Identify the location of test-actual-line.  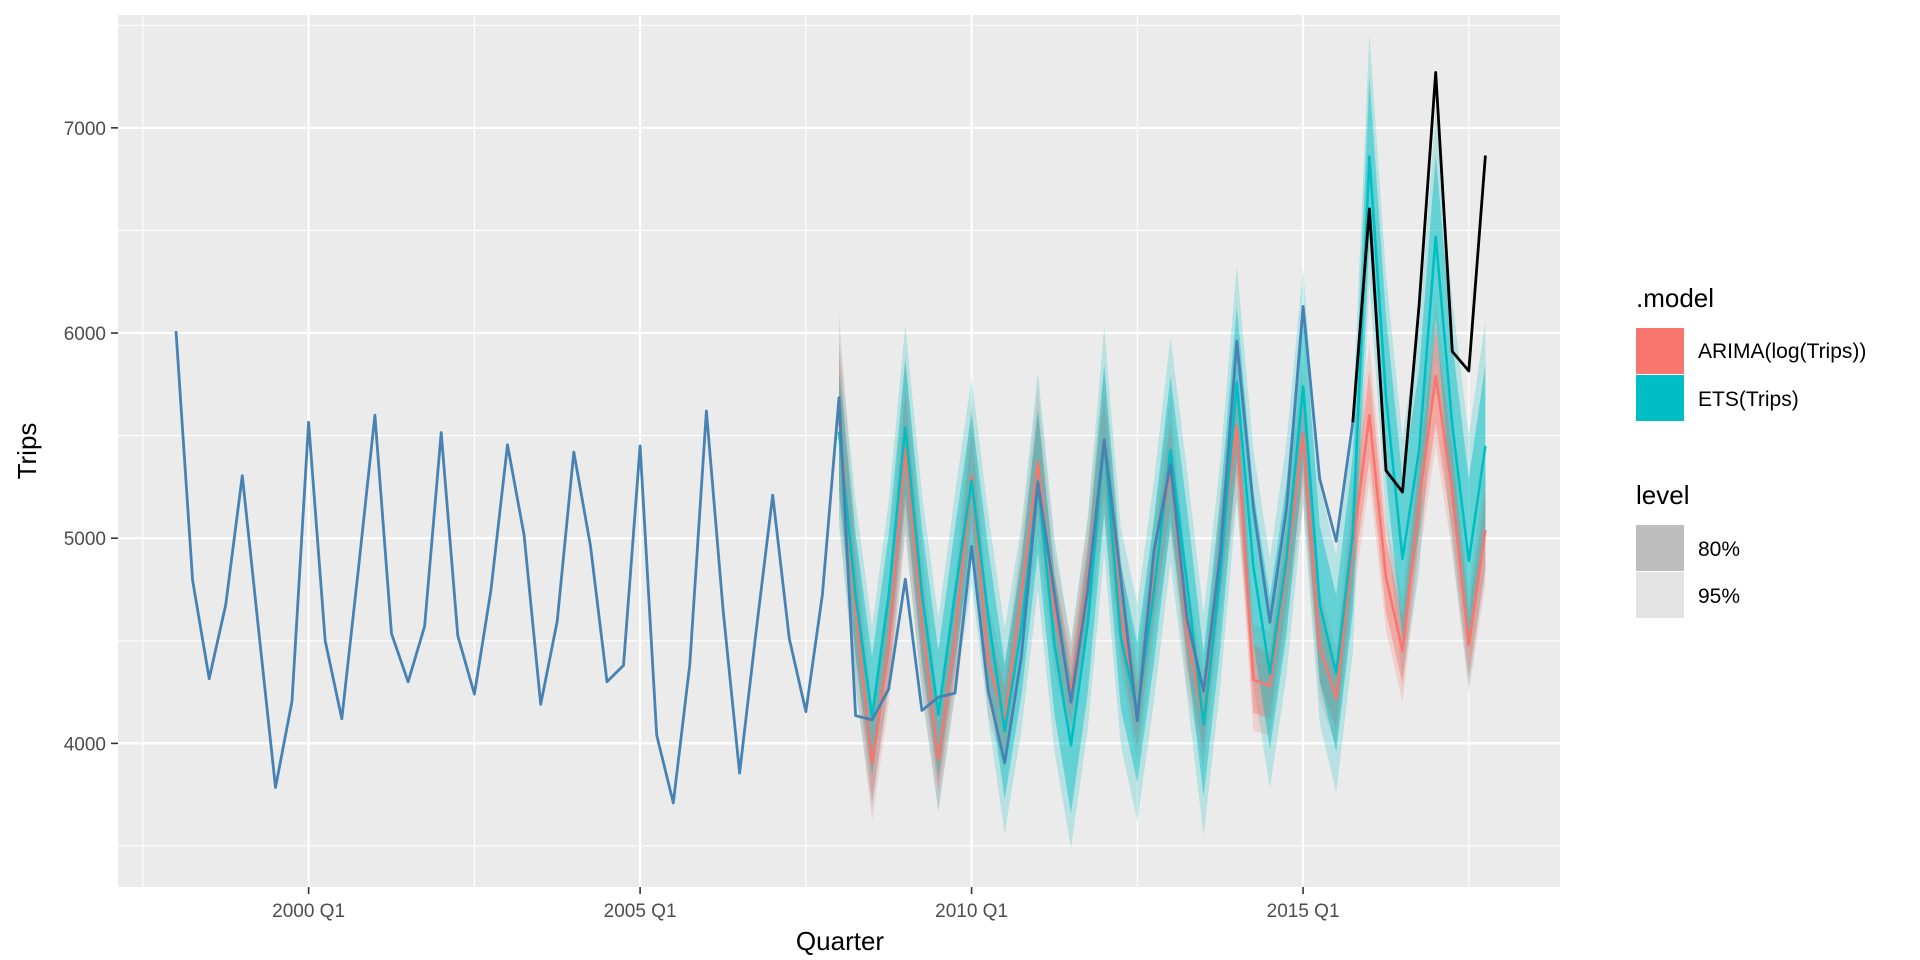
(1419, 282).